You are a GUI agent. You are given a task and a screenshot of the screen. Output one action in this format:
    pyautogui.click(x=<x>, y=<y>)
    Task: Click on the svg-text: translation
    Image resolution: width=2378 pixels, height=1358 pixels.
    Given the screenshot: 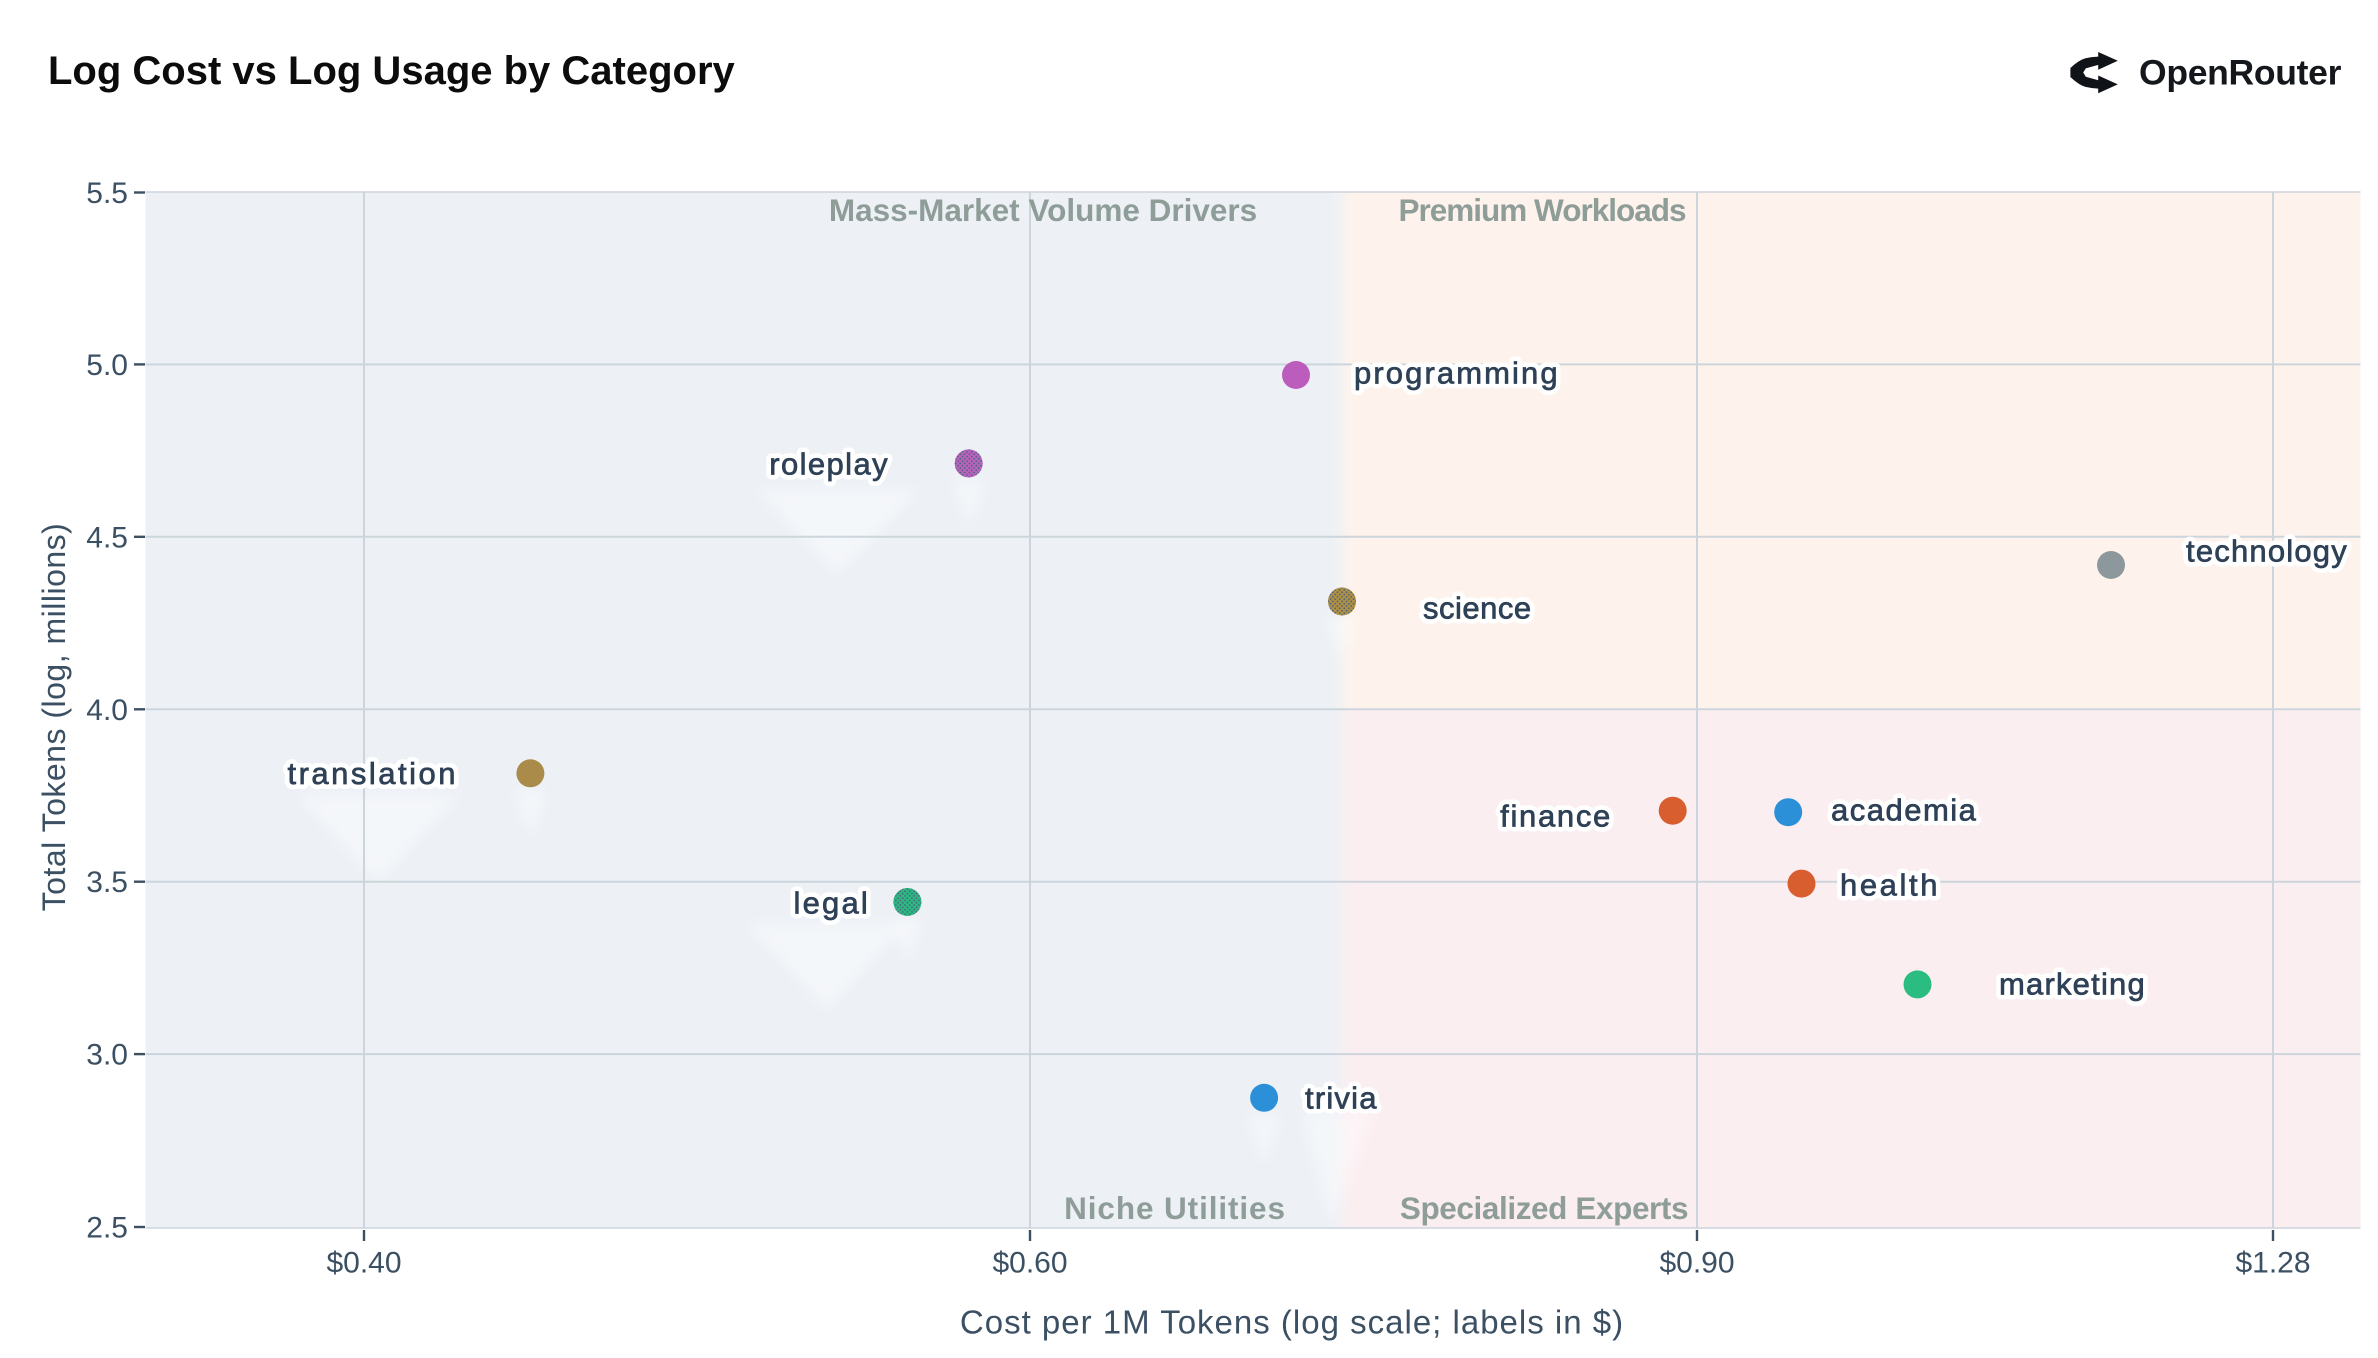 What is the action you would take?
    pyautogui.click(x=372, y=773)
    